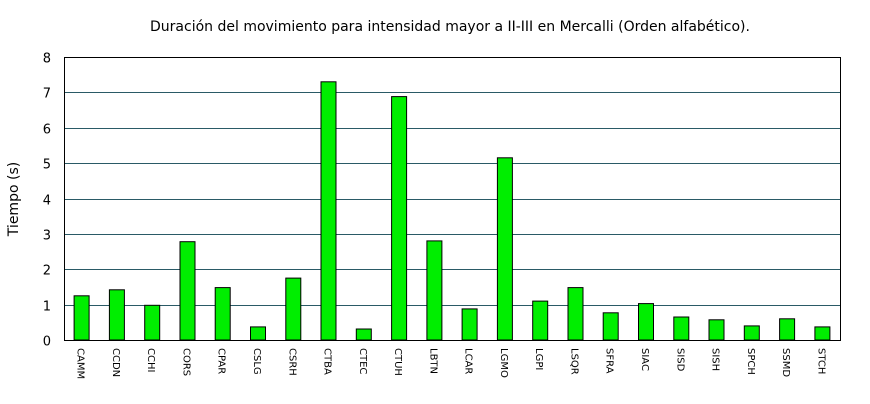 This screenshot has width=870, height=404. Describe the element at coordinates (575, 314) in the screenshot. I see `bar-lsqr` at that location.